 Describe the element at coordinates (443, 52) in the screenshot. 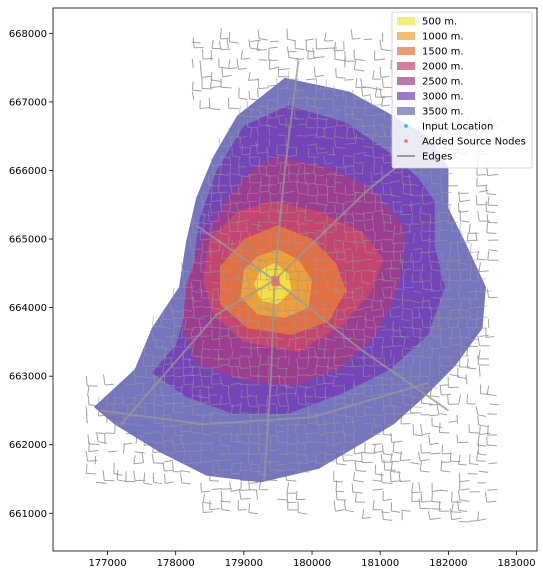

I see `legend-label: 1500 m.` at that location.